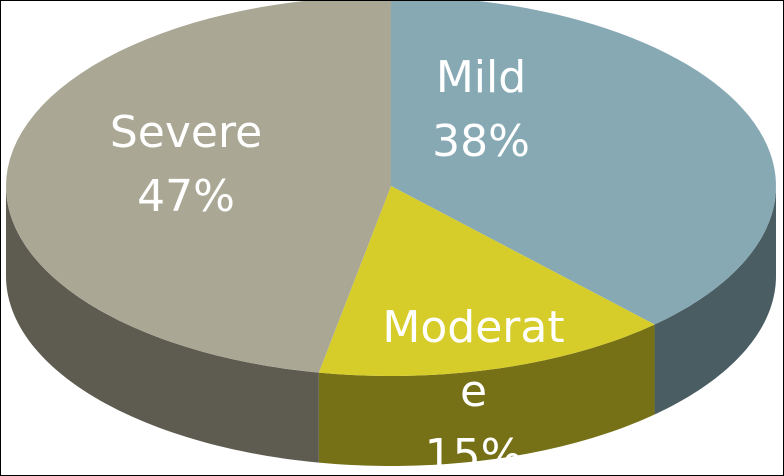 The height and width of the screenshot is (476, 784). Describe the element at coordinates (473, 453) in the screenshot. I see `value-label: 15%` at that location.